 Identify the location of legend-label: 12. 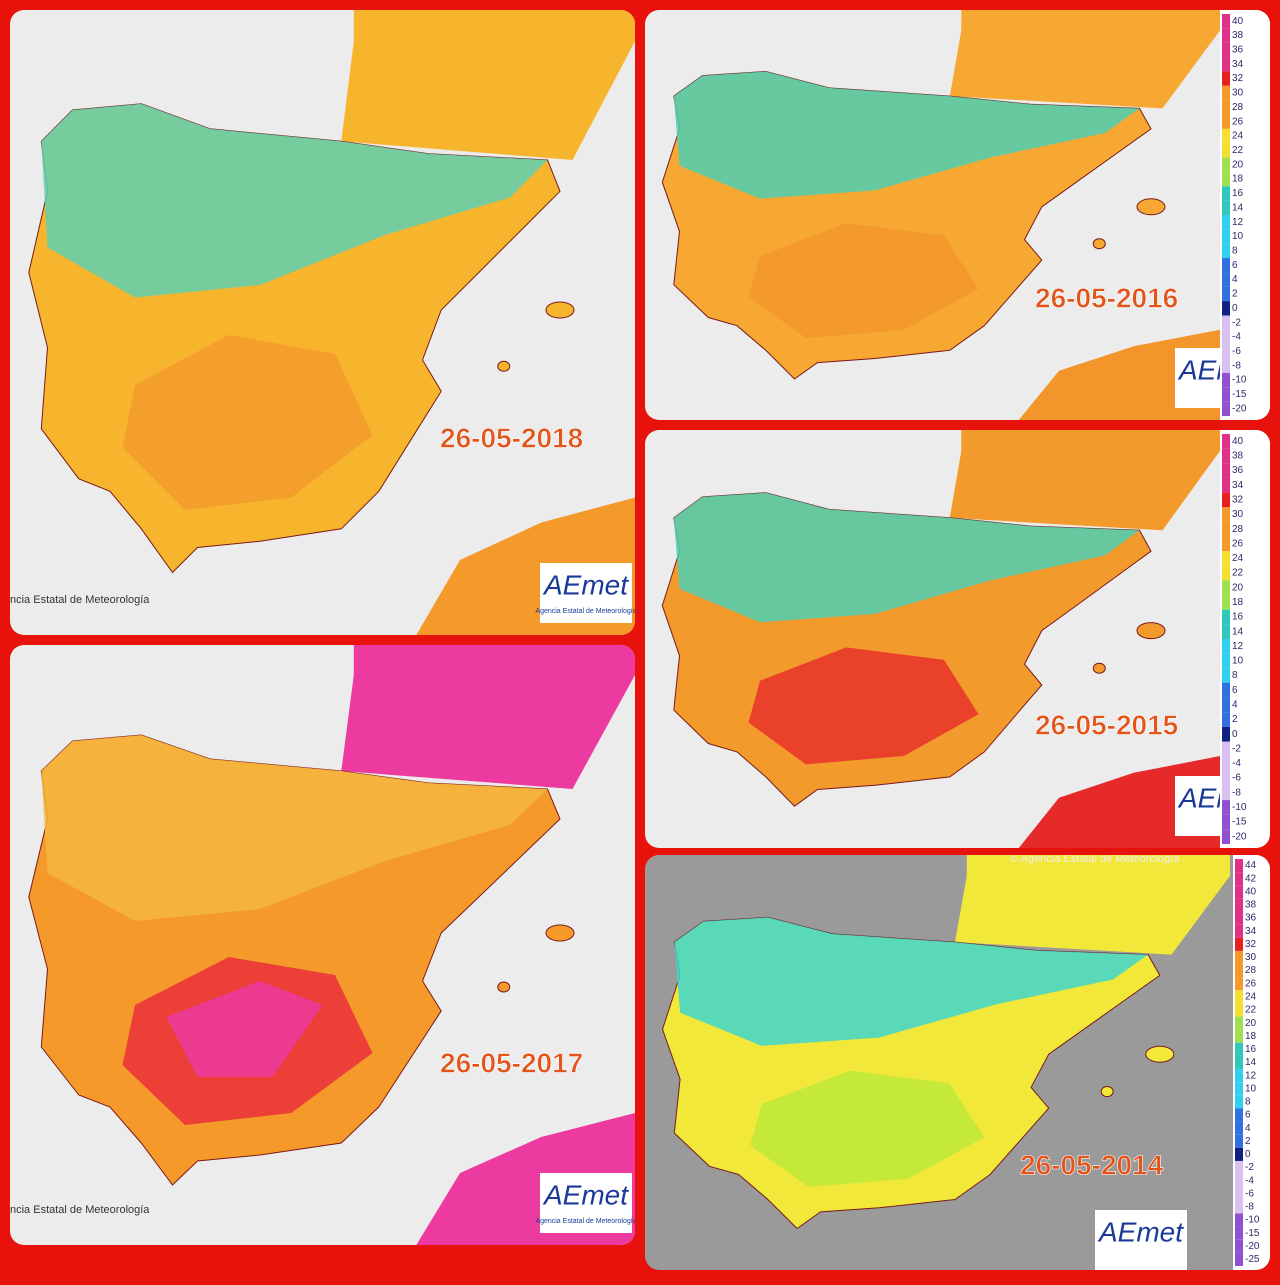
(1251, 1075).